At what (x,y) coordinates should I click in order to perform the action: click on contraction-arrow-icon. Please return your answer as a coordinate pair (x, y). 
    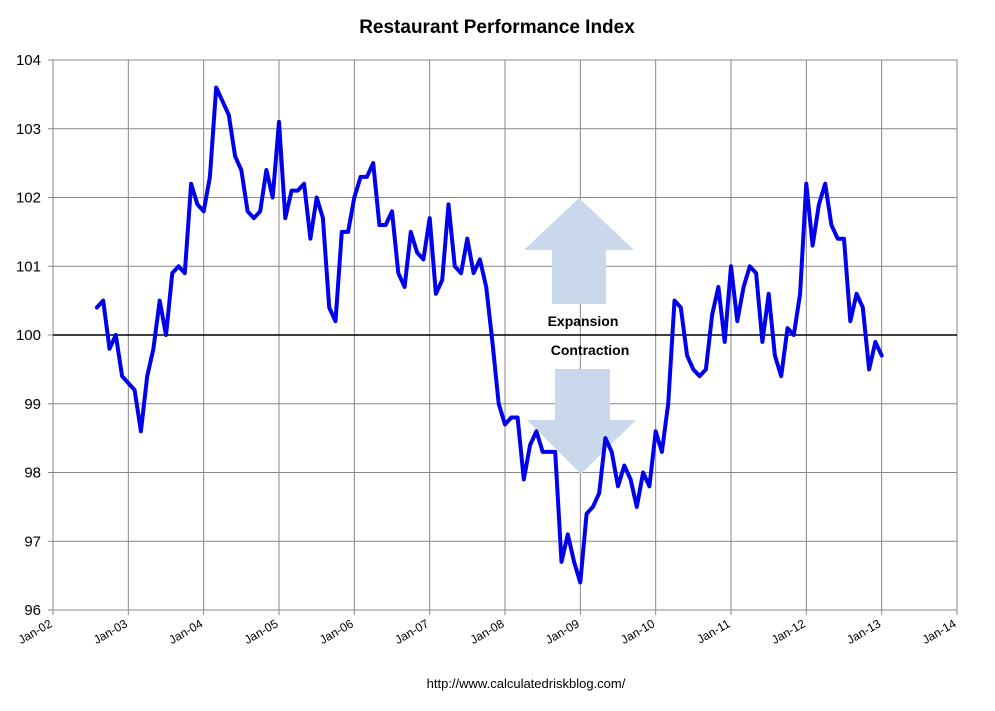
    Looking at the image, I should click on (581, 421).